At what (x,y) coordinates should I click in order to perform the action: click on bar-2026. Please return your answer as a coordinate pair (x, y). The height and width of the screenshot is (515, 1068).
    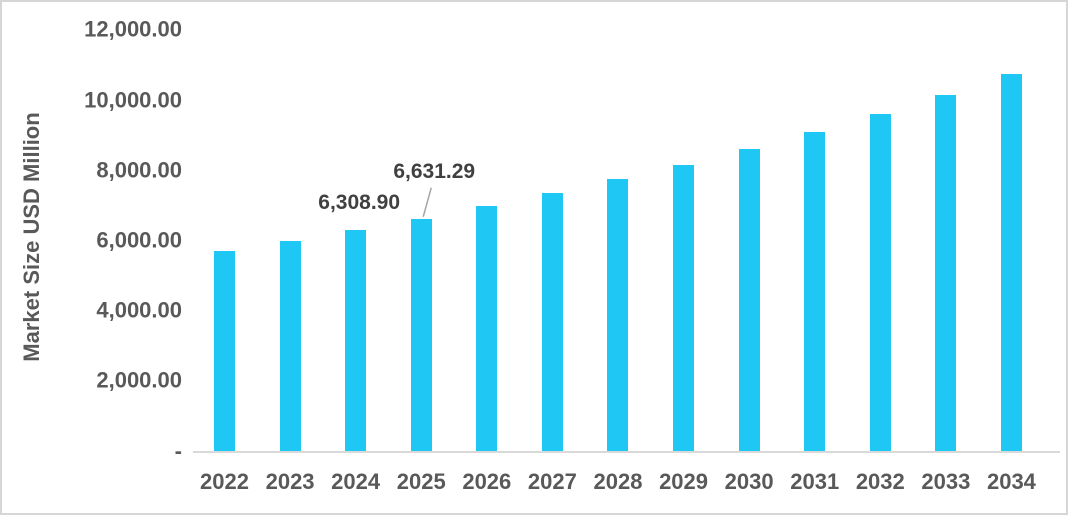
    Looking at the image, I should click on (487, 328).